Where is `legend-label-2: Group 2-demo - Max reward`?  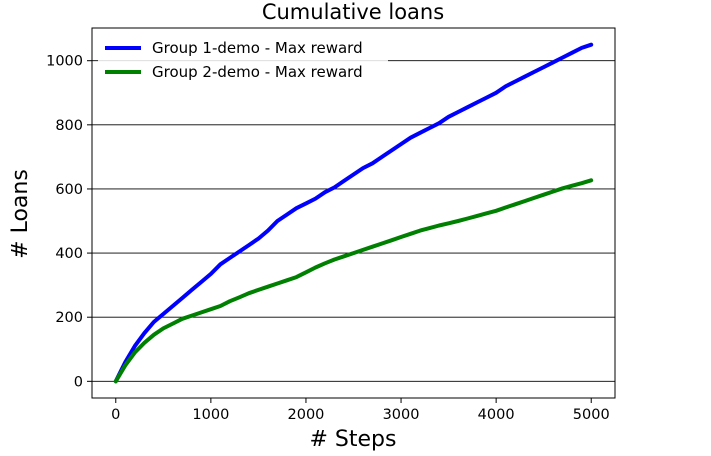
legend-label-2: Group 2-demo - Max reward is located at coordinates (257, 72).